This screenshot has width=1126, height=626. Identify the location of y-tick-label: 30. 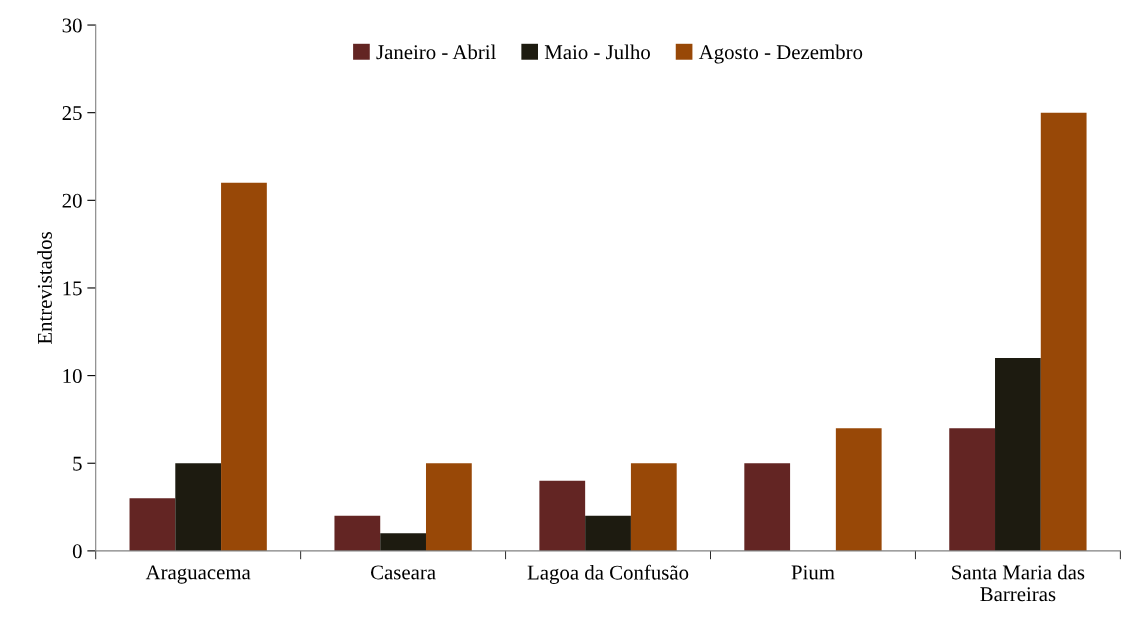
(72, 25).